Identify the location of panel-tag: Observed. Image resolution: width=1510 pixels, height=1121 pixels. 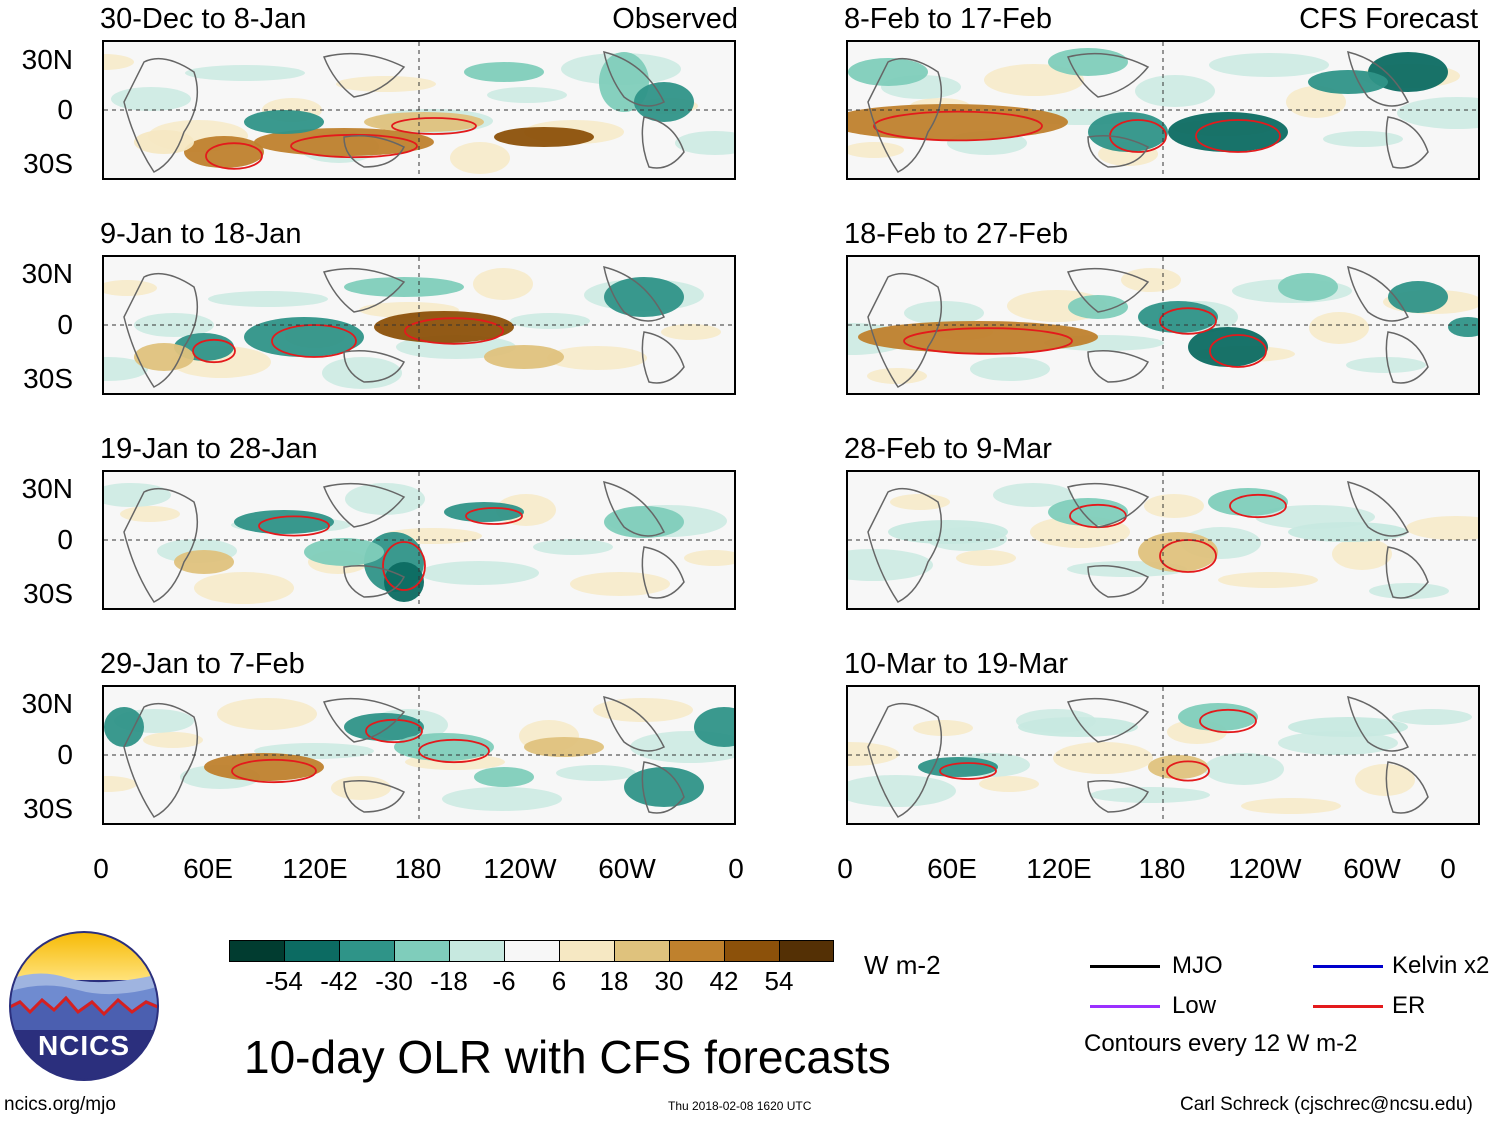
(675, 19).